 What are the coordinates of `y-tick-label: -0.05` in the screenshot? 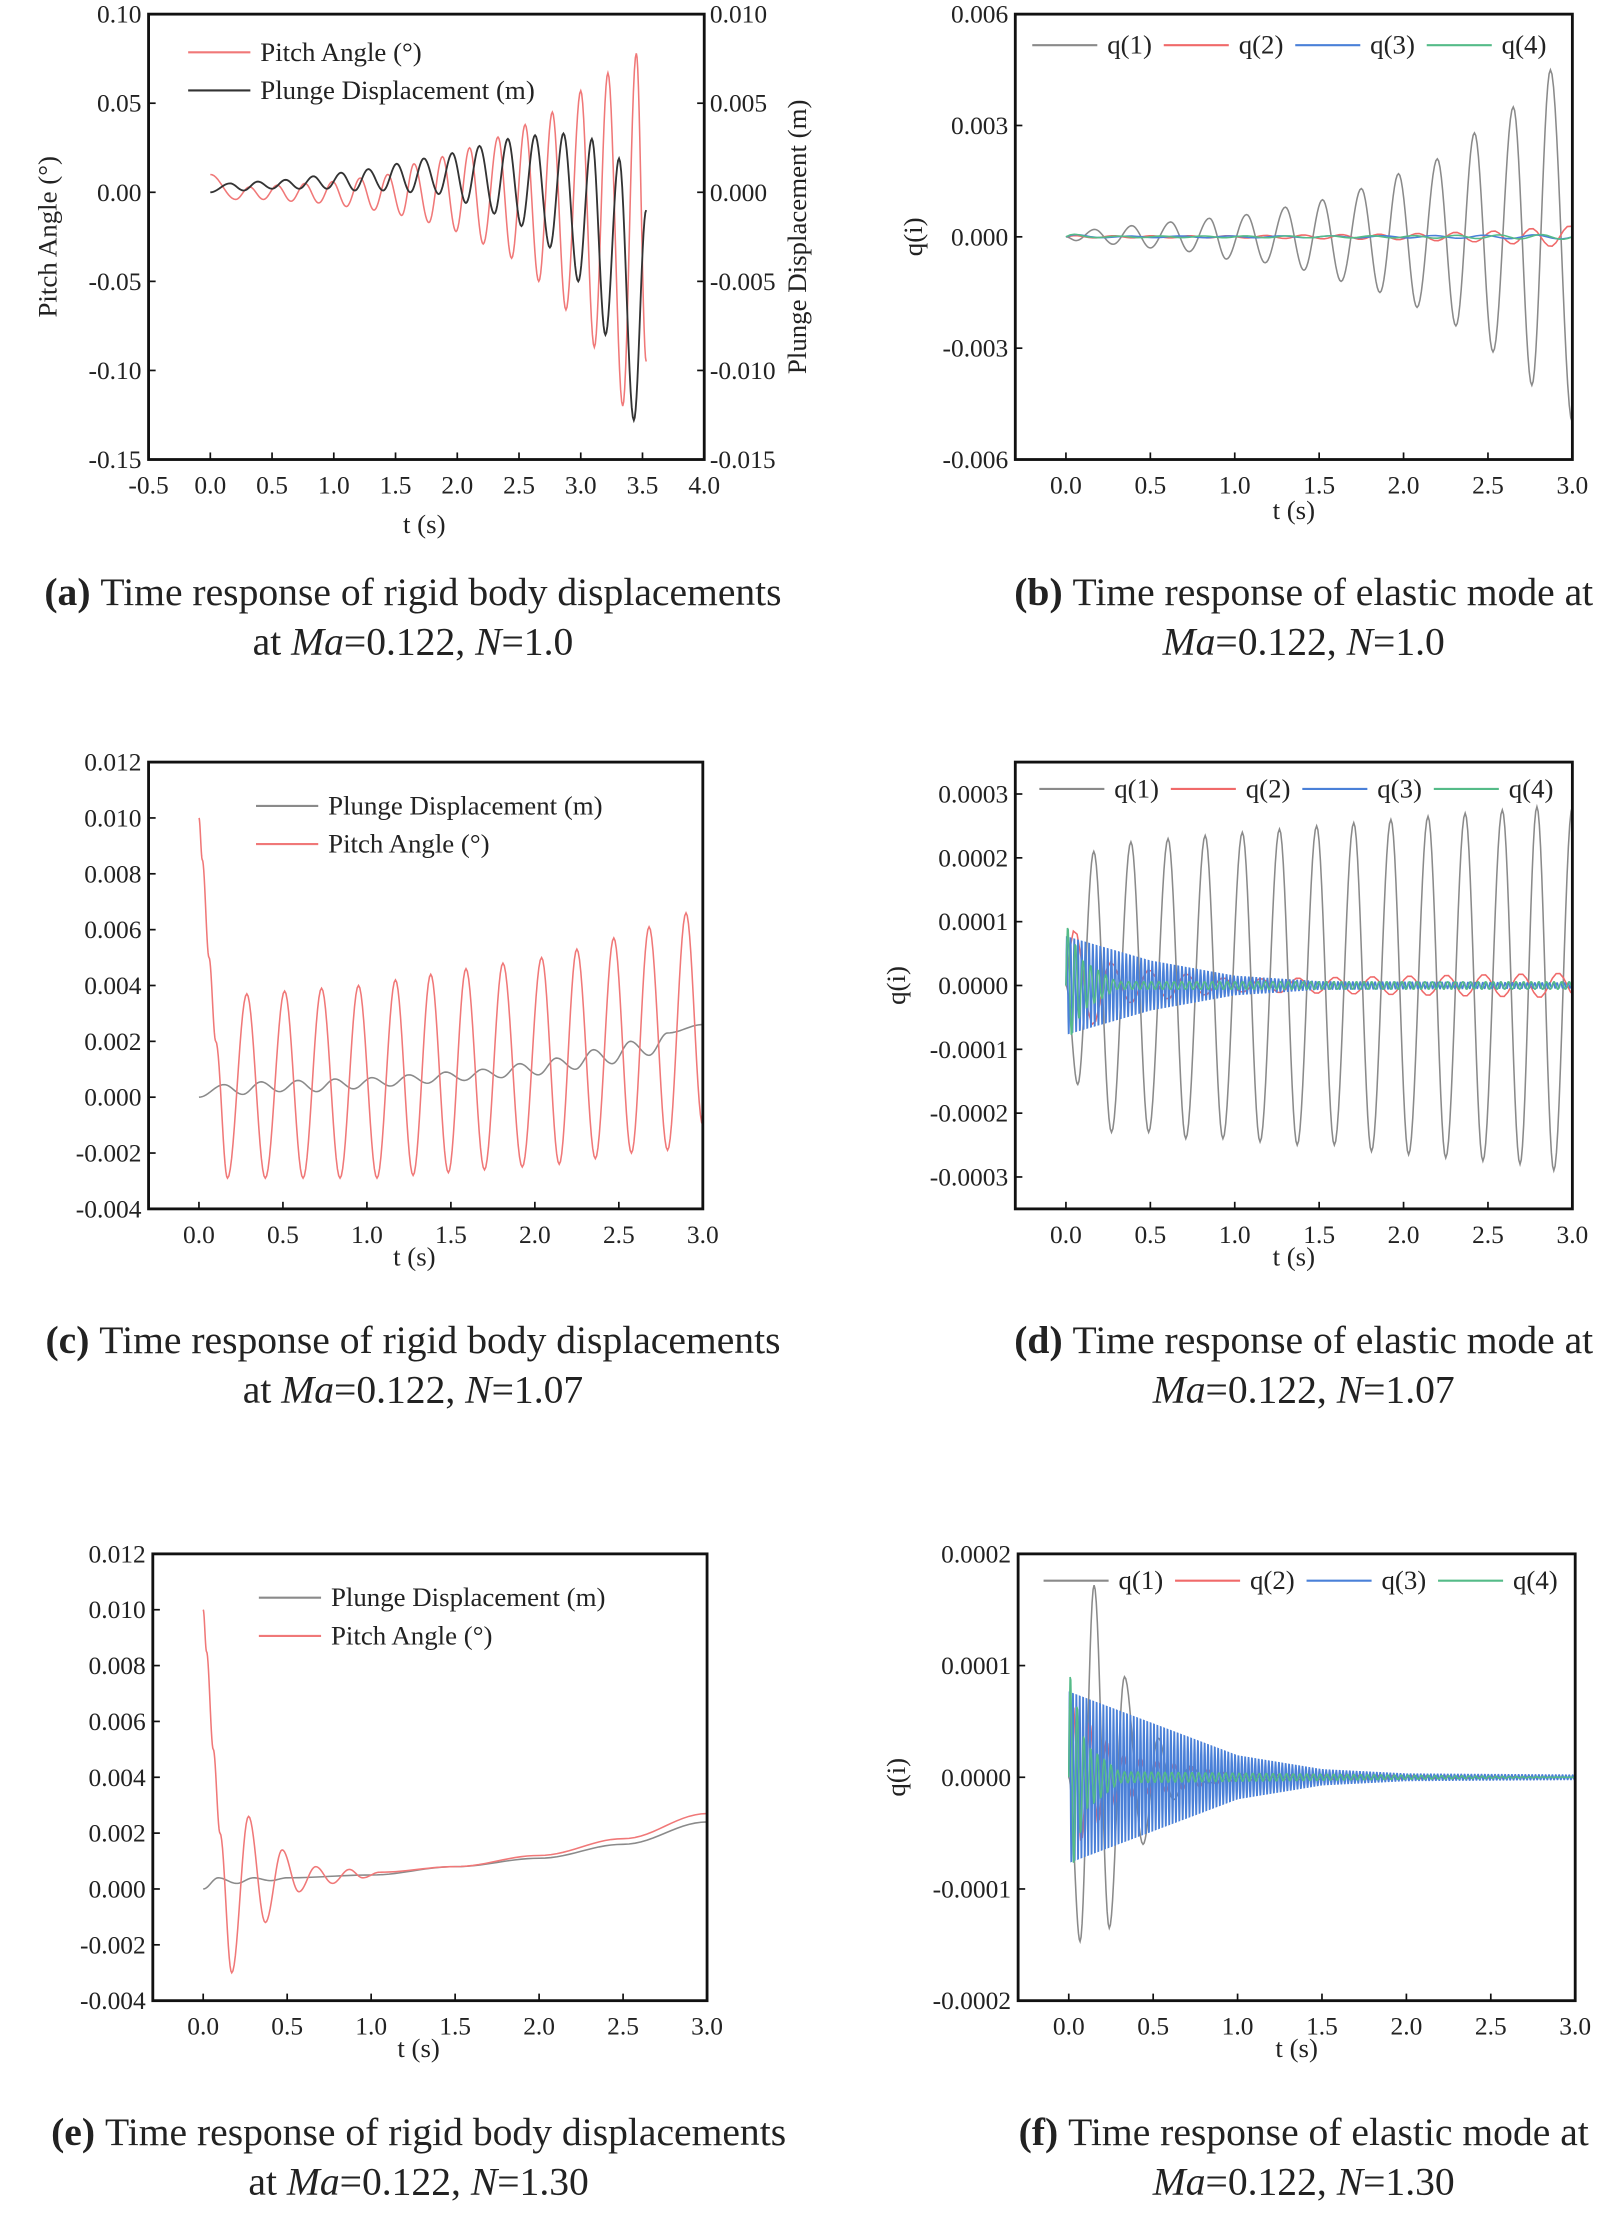 It's located at (115, 281).